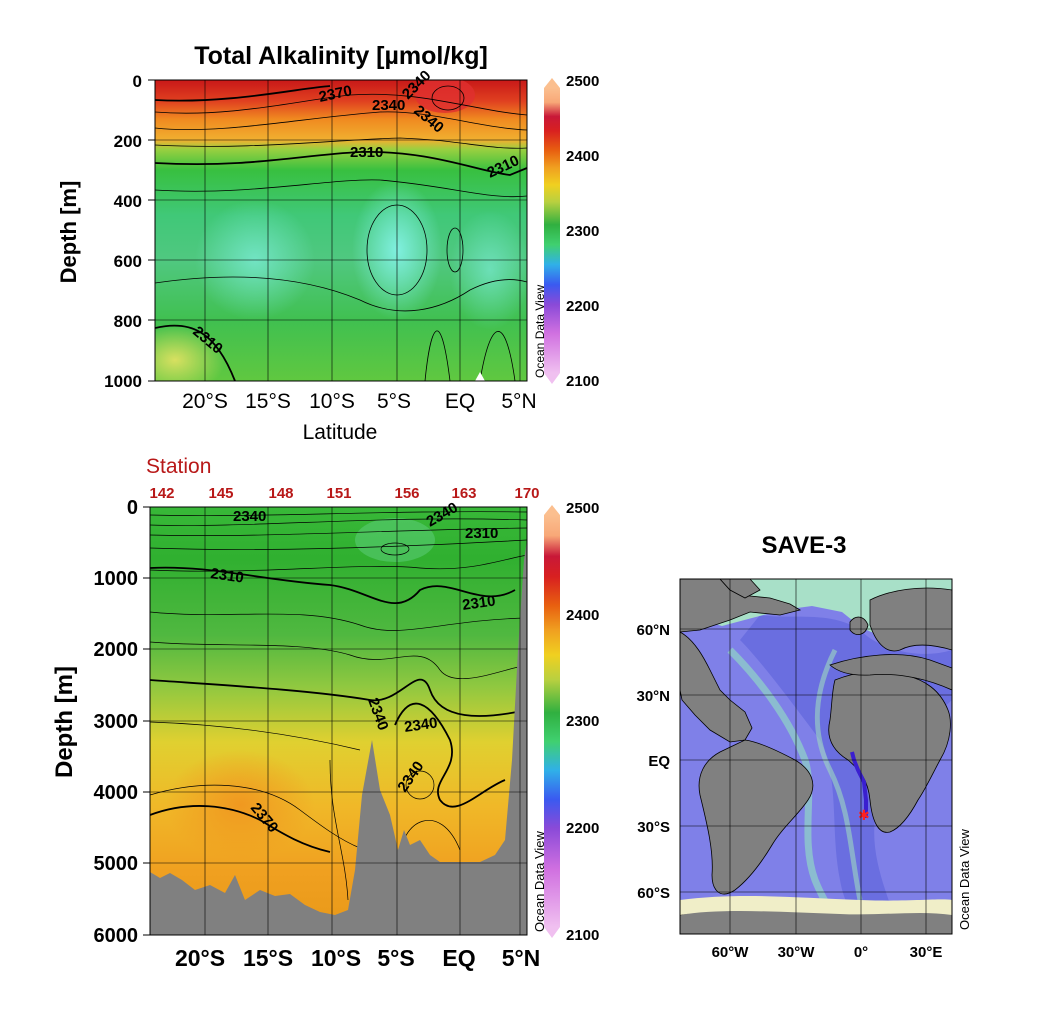 The height and width of the screenshot is (1015, 1053). What do you see at coordinates (653, 827) in the screenshot?
I see `map-lat-label: 30°S` at bounding box center [653, 827].